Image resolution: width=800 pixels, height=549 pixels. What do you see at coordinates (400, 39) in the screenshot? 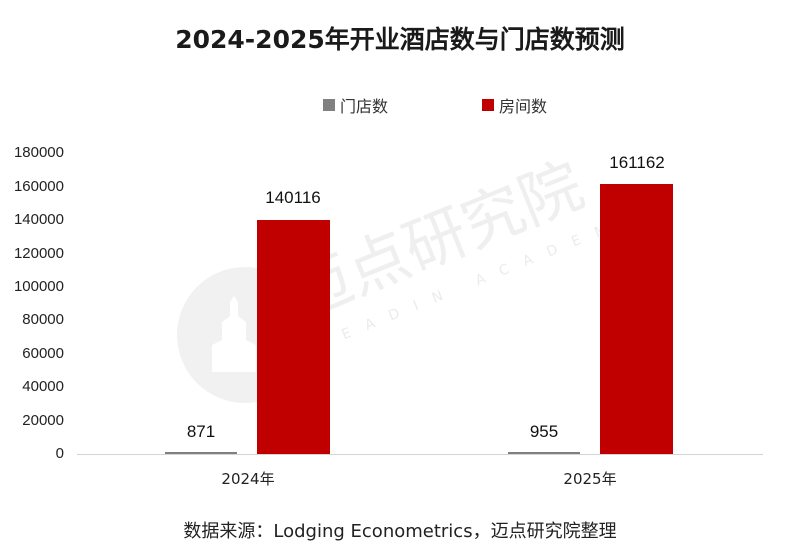
I see `chart-title: 2024-2025年开业酒店数与门店数预测` at bounding box center [400, 39].